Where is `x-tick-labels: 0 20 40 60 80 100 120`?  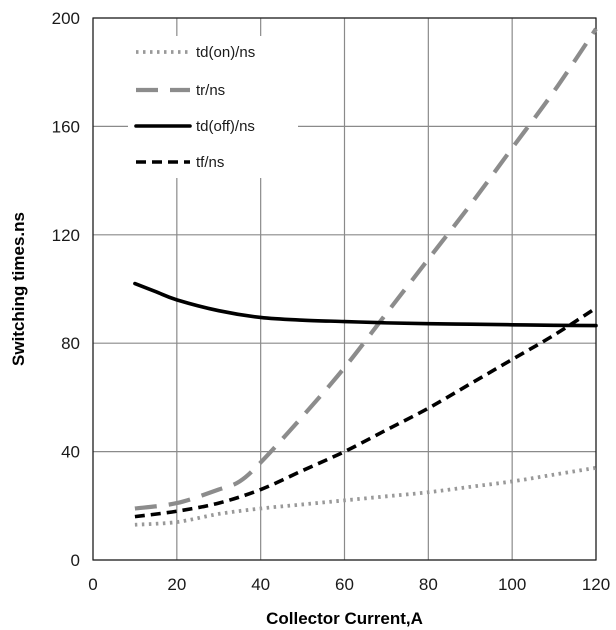
x-tick-labels: 0 20 40 60 80 100 120 is located at coordinates (349, 584).